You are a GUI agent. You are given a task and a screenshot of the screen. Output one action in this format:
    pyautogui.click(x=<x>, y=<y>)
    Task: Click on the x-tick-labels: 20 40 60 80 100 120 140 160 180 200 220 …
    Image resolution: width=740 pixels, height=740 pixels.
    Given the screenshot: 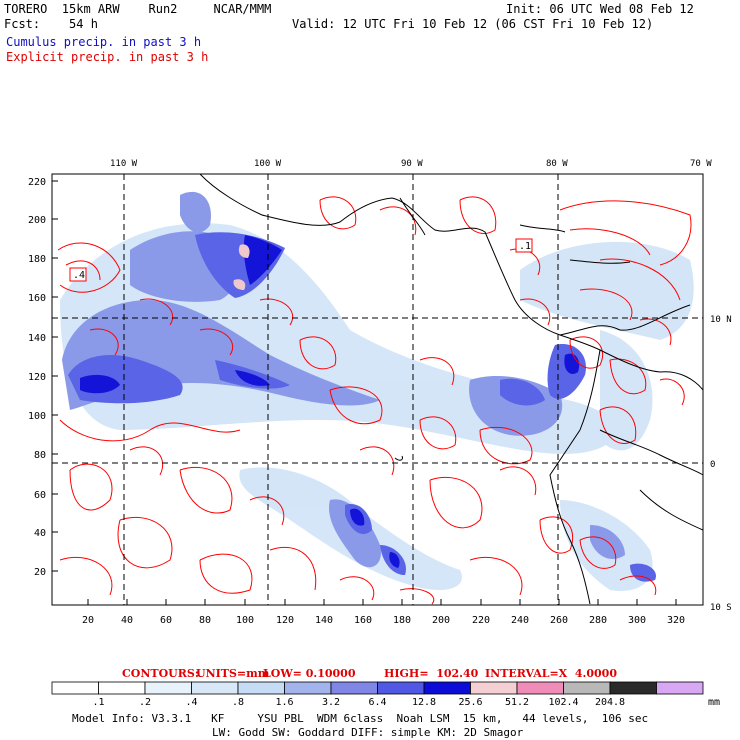 What is the action you would take?
    pyautogui.click(x=383, y=620)
    